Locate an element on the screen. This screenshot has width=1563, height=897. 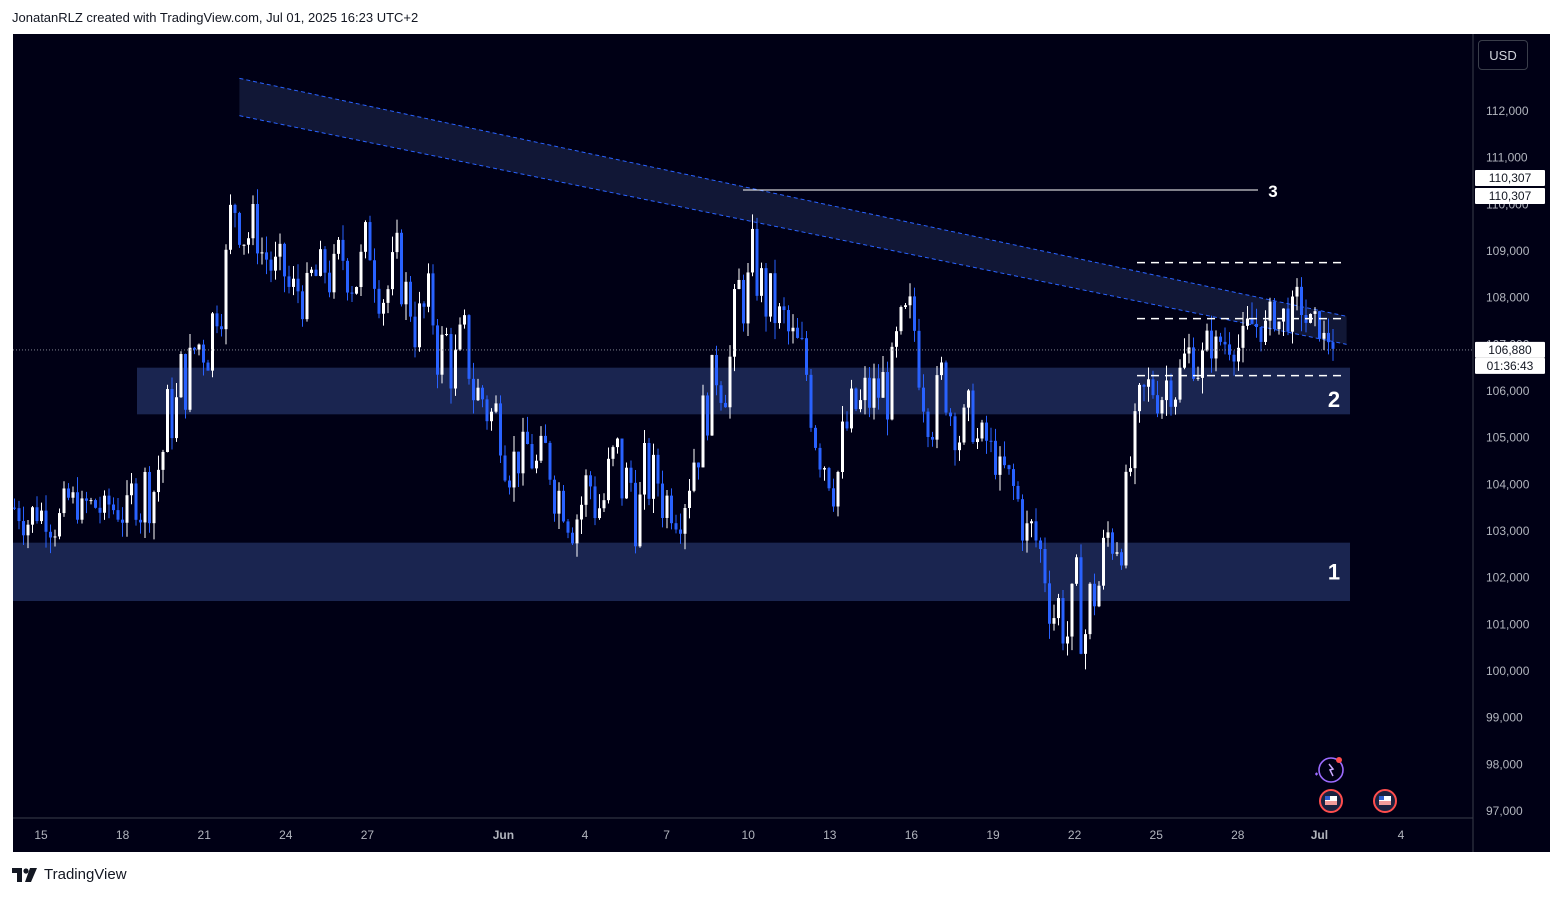
price-tick-label: 102,000 is located at coordinates (1508, 578).